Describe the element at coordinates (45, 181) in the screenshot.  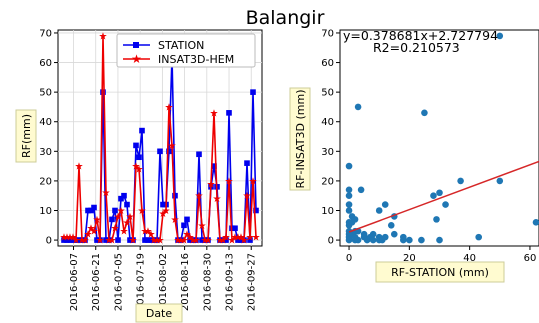
I see `y-tick-label: 20` at that location.